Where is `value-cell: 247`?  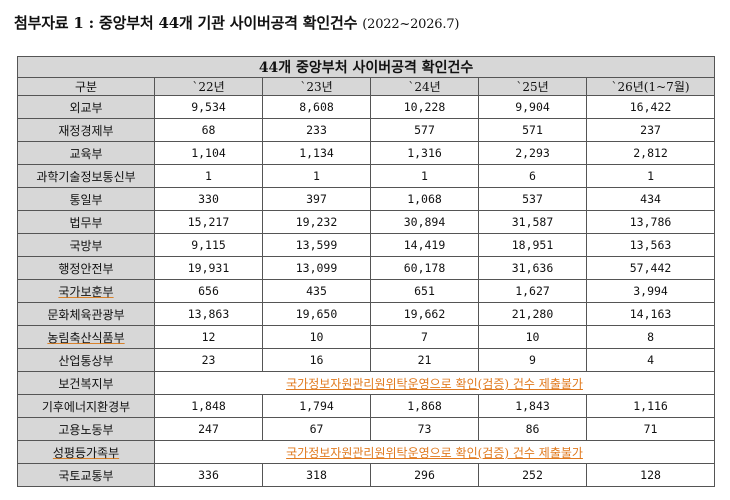
value-cell: 247 is located at coordinates (208, 429).